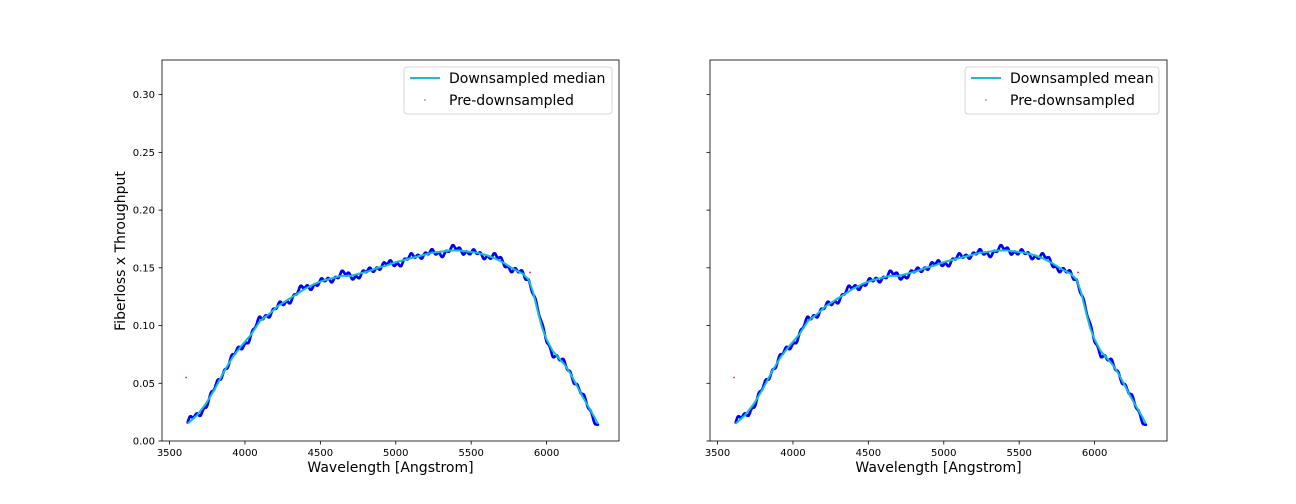 The height and width of the screenshot is (504, 1296). I want to click on right-legend-box, so click(1062, 90).